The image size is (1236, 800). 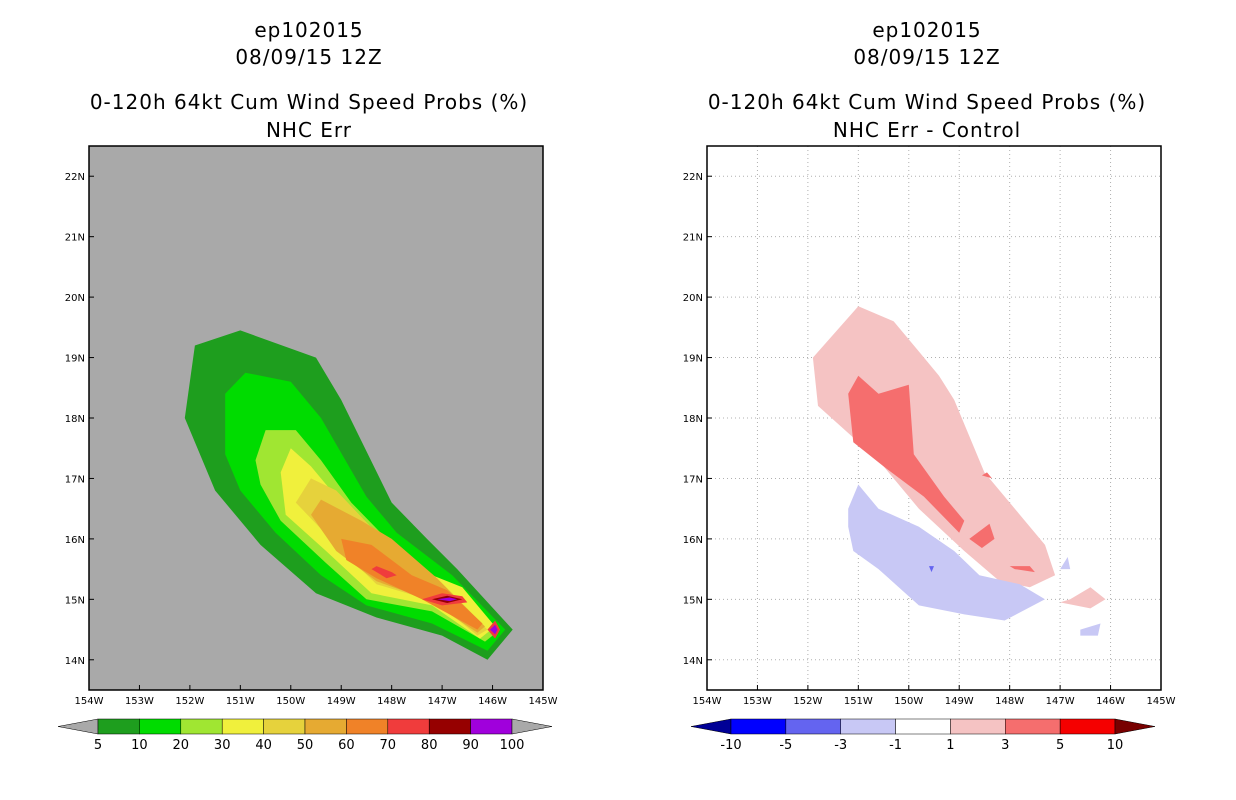 I want to click on colorbar-label: 1, so click(x=950, y=745).